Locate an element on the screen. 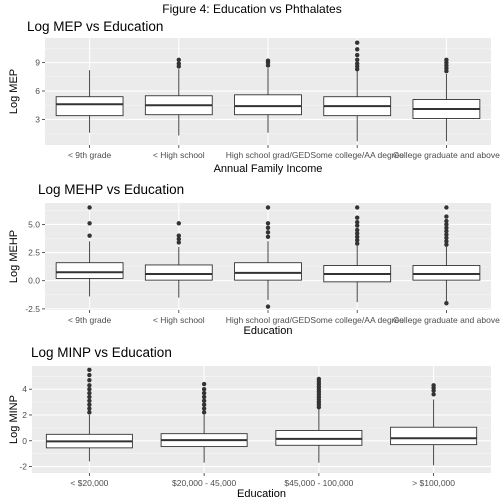 This screenshot has height=504, width=504. x-tick-label: < $20,000 is located at coordinates (89, 483).